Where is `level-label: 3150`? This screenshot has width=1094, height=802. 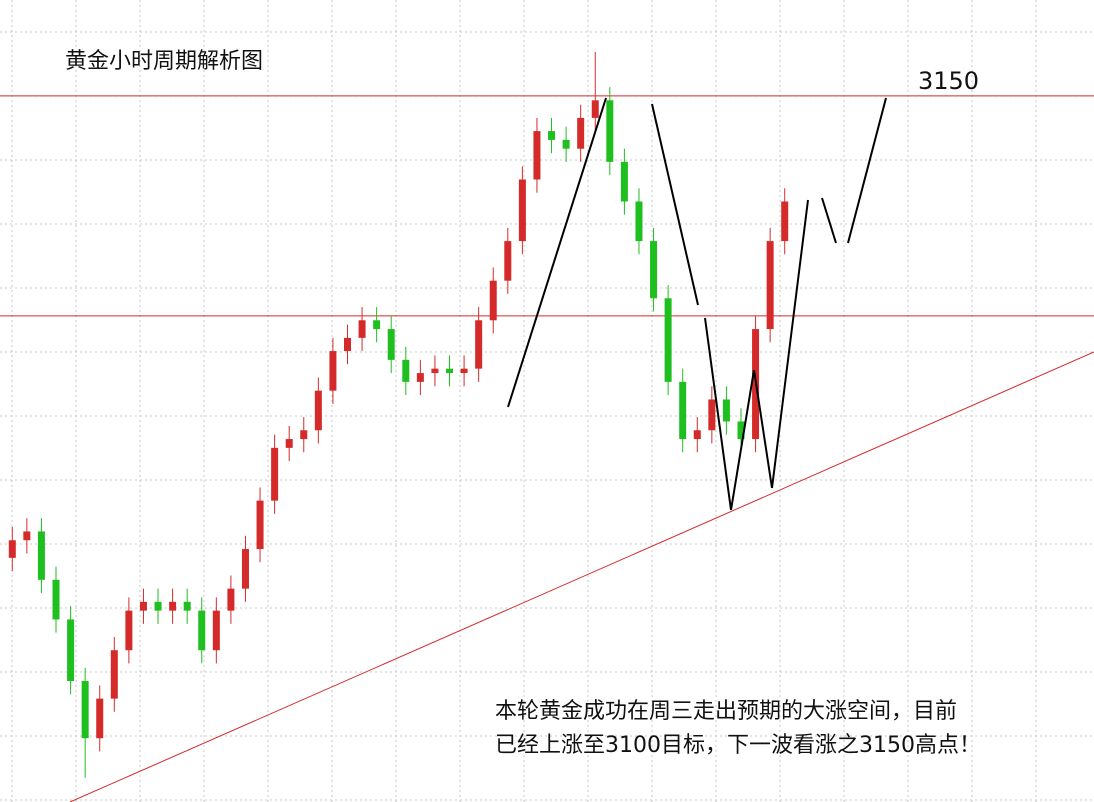 level-label: 3150 is located at coordinates (948, 81).